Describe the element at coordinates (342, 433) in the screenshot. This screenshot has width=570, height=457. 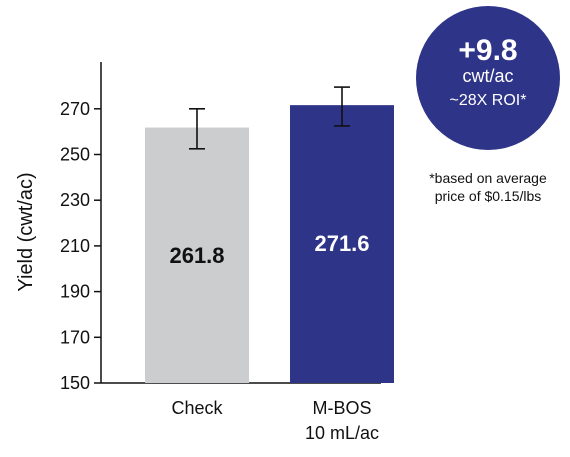
I see `x-category-label: 10 mL/ac` at that location.